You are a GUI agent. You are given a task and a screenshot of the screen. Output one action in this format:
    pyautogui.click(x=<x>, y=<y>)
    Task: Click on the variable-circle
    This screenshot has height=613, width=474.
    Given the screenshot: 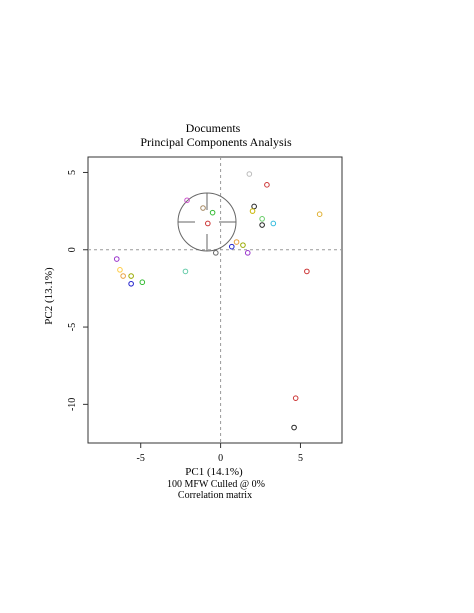 What is the action you would take?
    pyautogui.click(x=207, y=222)
    